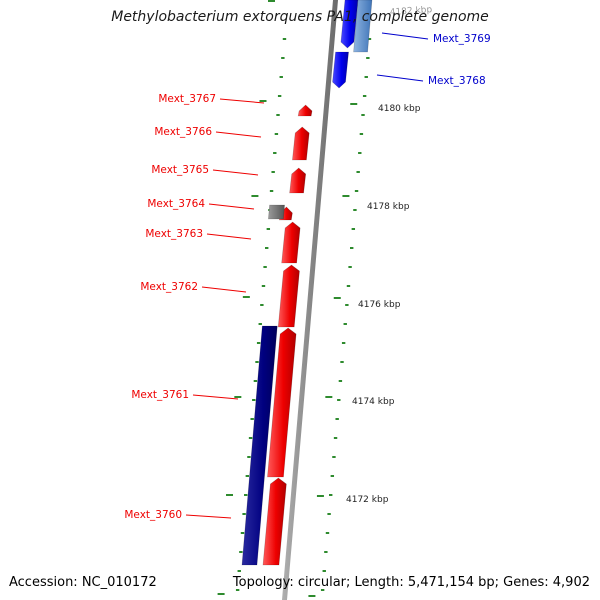 This screenshot has width=600, height=600. What do you see at coordinates (153, 515) in the screenshot?
I see `gene-label: Mext_3760` at bounding box center [153, 515].